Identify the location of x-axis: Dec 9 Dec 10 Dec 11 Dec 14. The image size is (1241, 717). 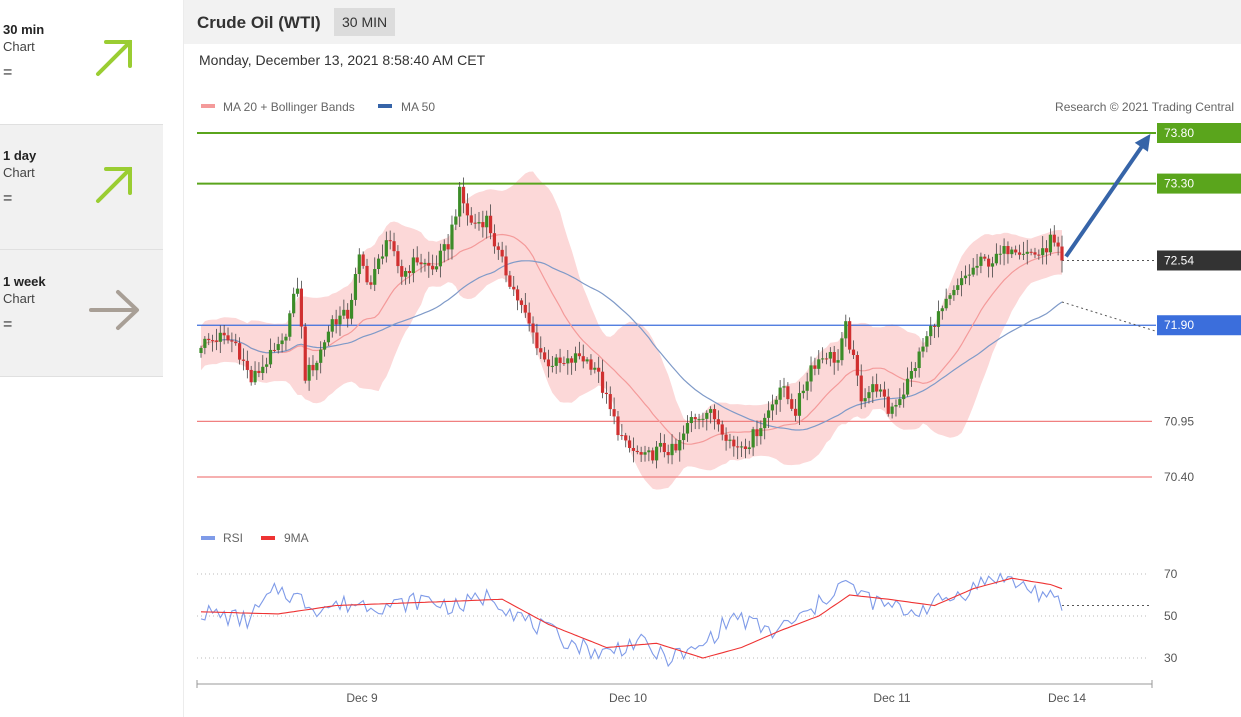
(674, 692).